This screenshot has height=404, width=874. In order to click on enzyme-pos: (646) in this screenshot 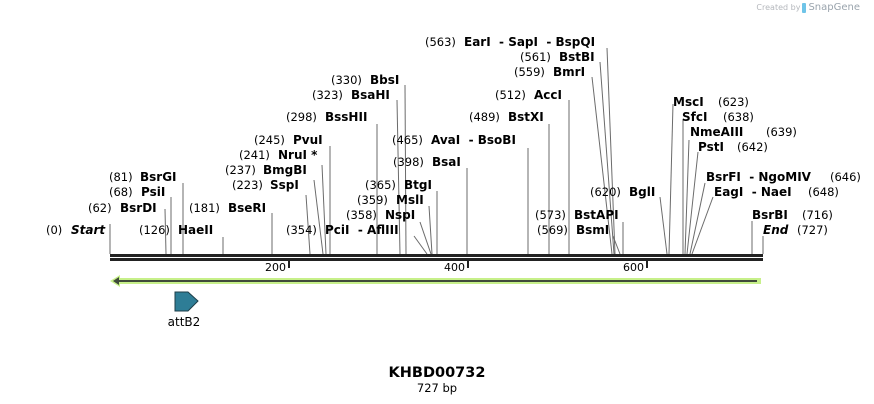, I will do `click(845, 177)`.